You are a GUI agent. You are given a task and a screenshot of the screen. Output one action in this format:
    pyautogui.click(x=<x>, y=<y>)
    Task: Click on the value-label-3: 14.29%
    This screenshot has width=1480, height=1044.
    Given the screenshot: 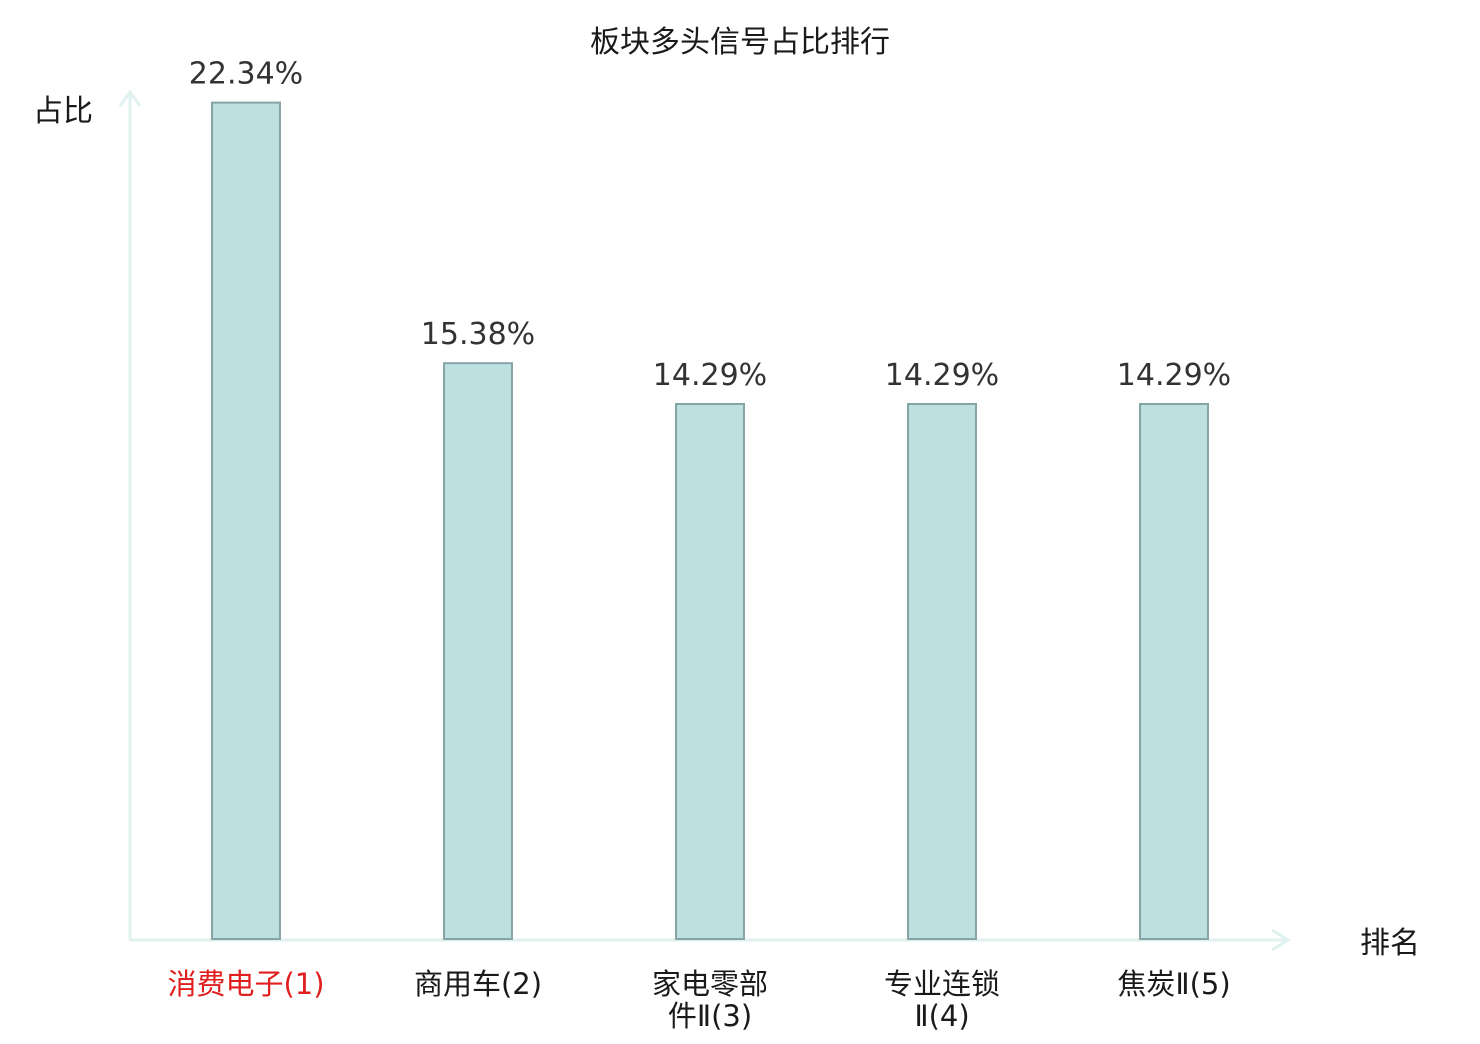 What is the action you would take?
    pyautogui.click(x=710, y=375)
    